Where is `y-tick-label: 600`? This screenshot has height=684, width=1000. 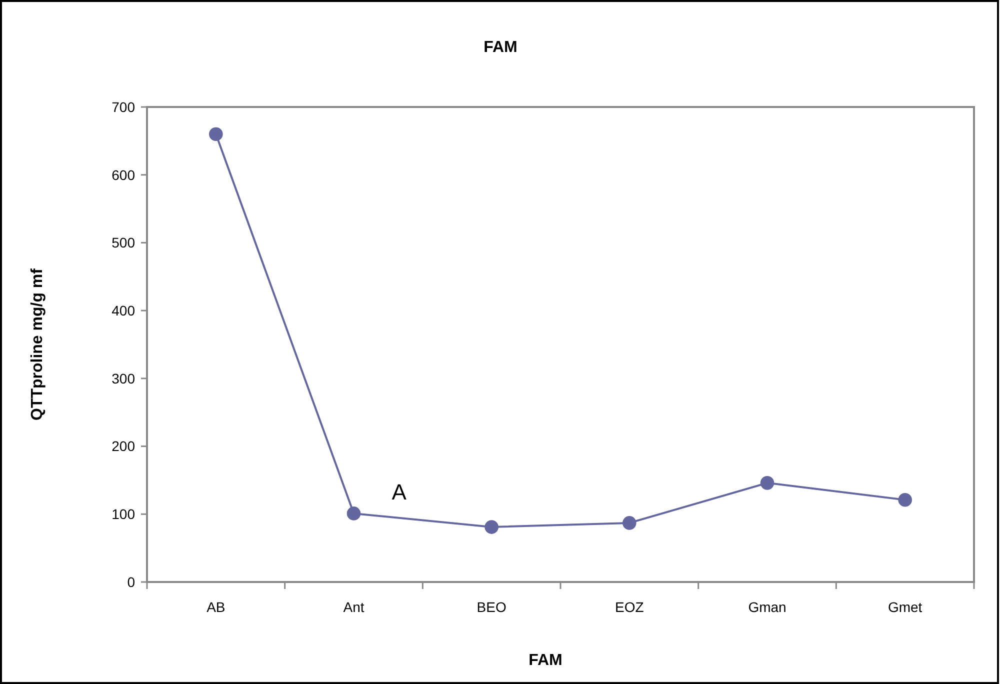
y-tick-label: 600 is located at coordinates (124, 174).